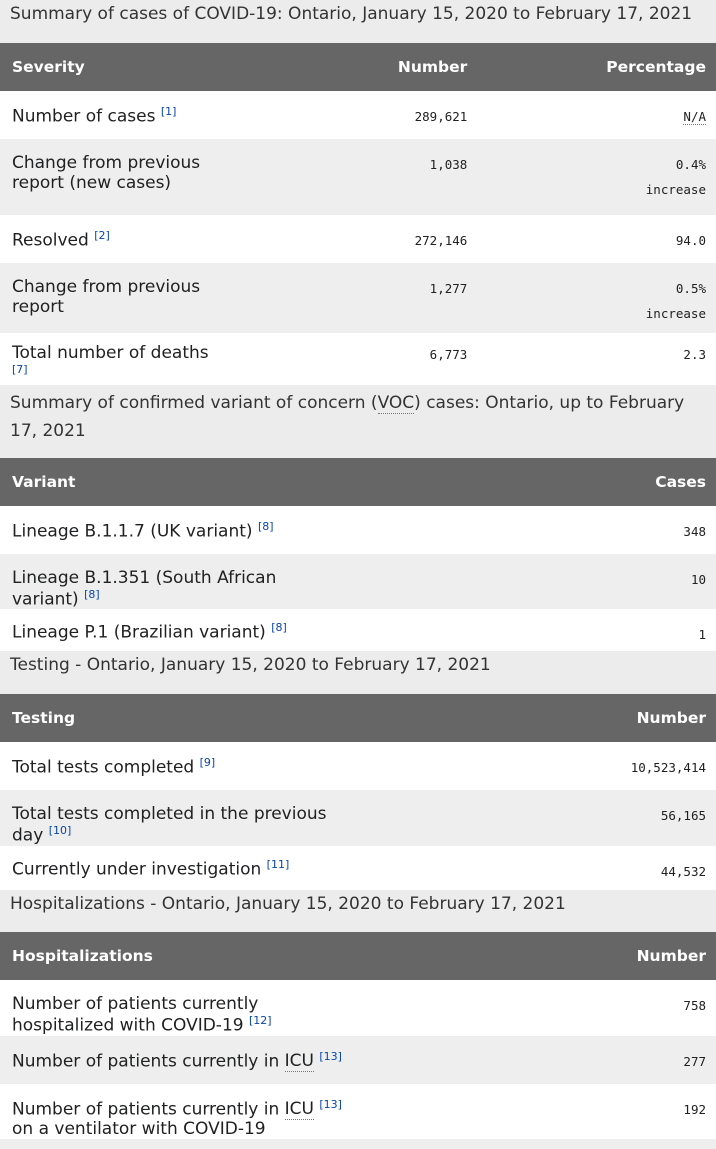  What do you see at coordinates (537, 481) in the screenshot?
I see `col-cases: Cases` at bounding box center [537, 481].